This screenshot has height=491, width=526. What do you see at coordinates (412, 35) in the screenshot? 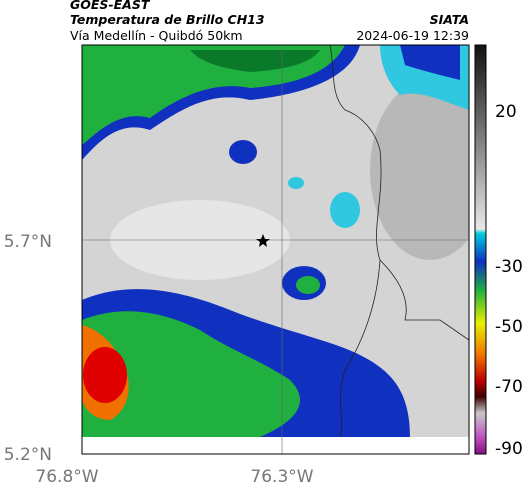
I see `datetime: 2024-06-19 12:39` at bounding box center [412, 35].